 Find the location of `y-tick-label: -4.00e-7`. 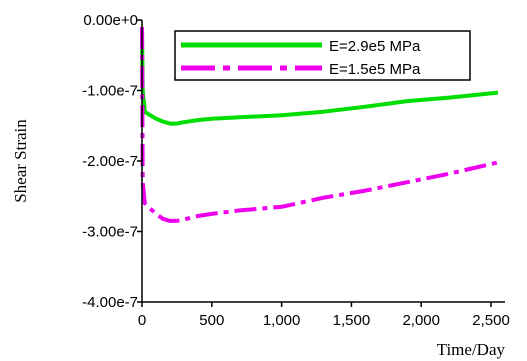

y-tick-label: -4.00e-7 is located at coordinates (110, 302).